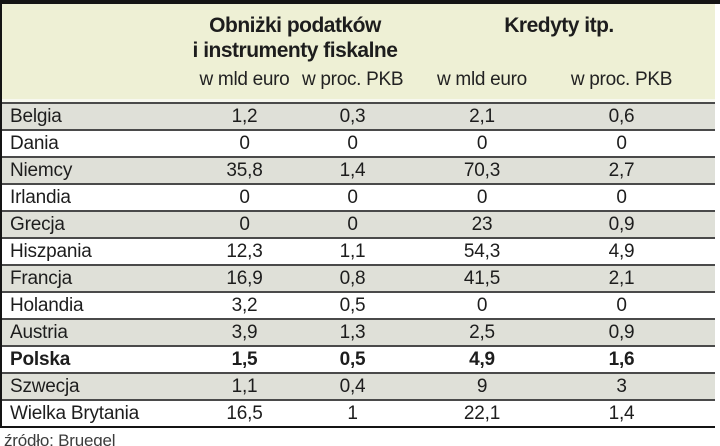  I want to click on value-cell: 16,5, so click(244, 412).